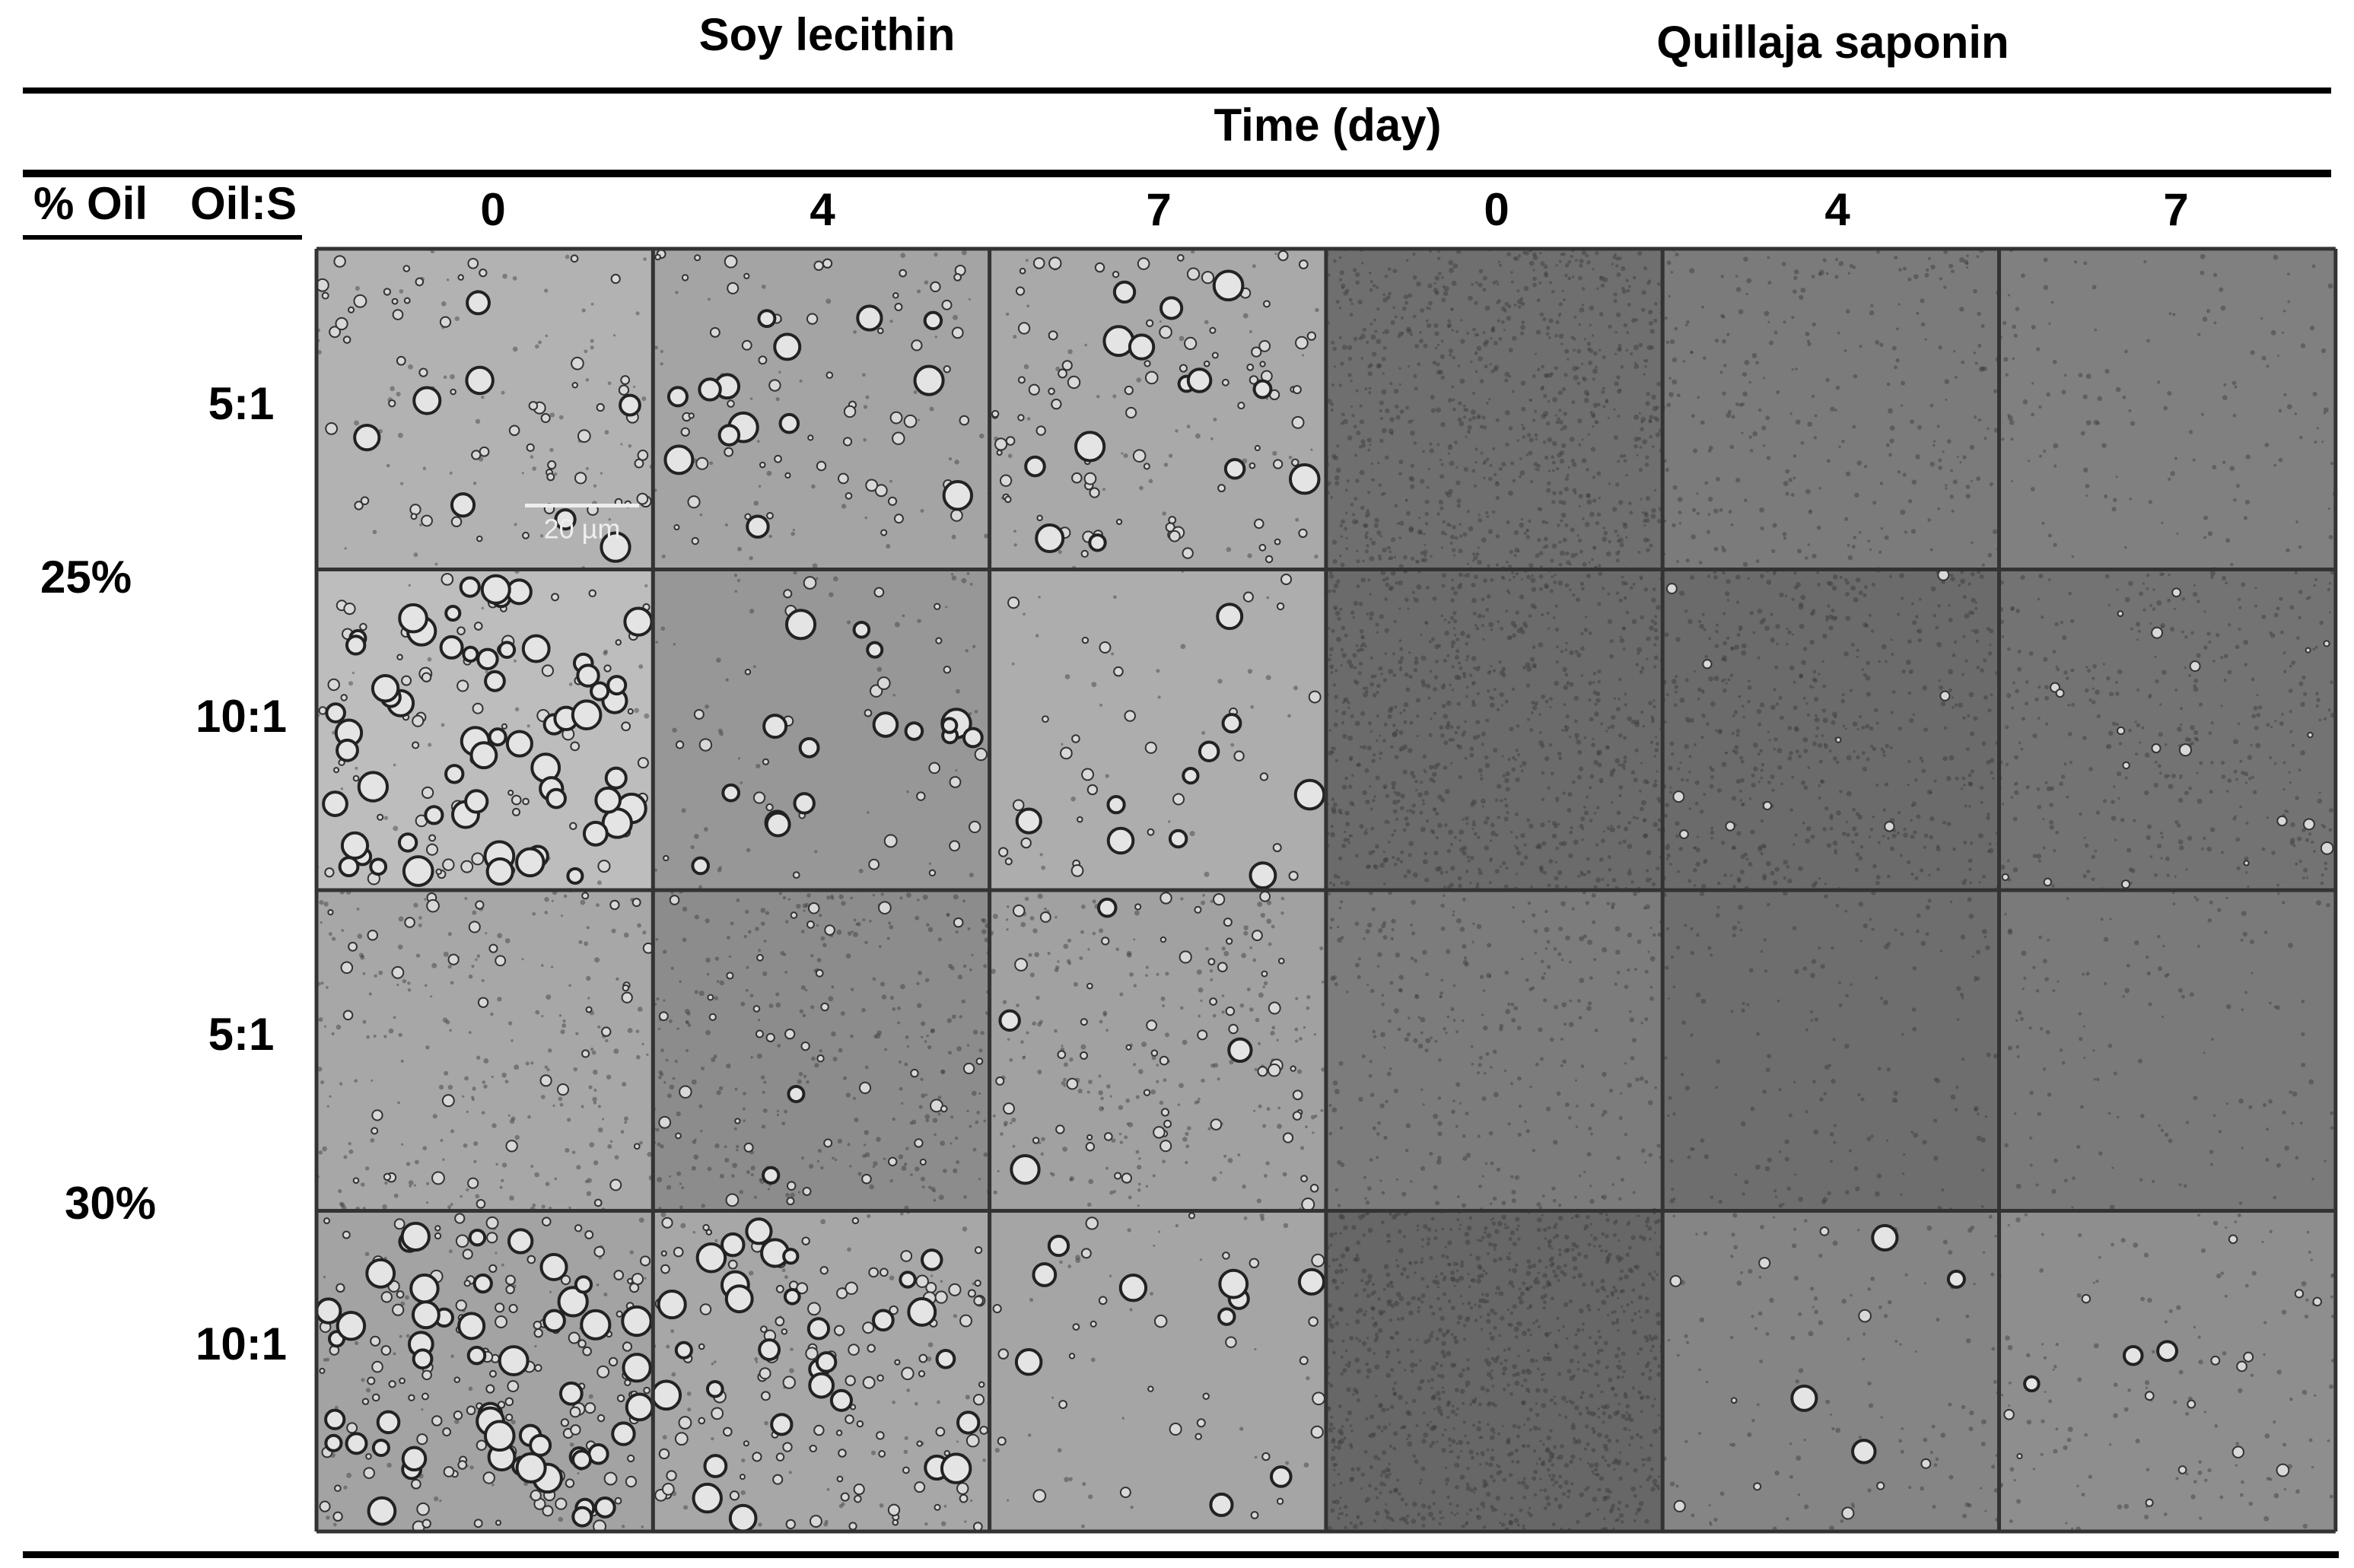 The height and width of the screenshot is (1568, 2354). I want to click on ratio-label: 10:1, so click(241, 1343).